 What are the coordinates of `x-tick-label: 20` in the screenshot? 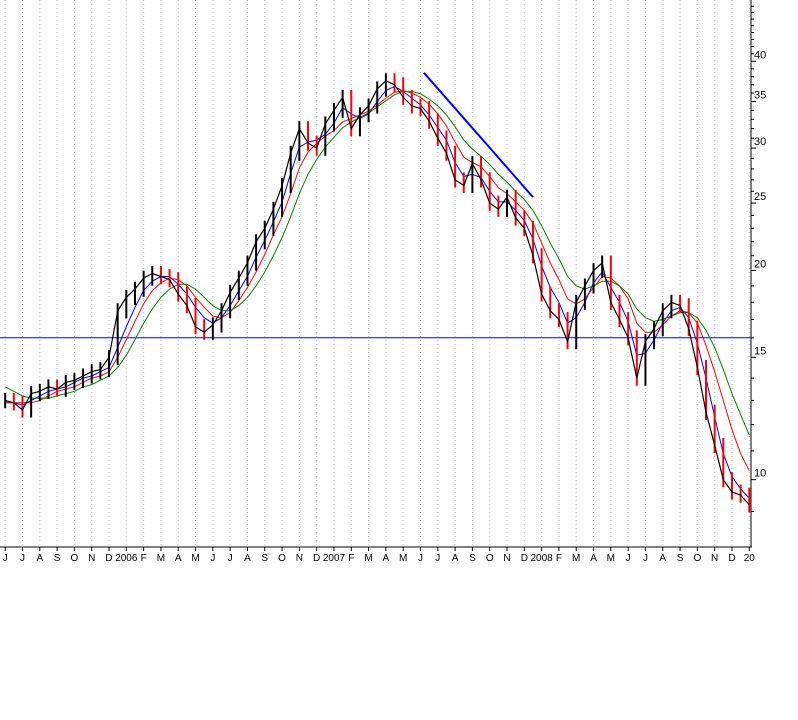 It's located at (750, 558).